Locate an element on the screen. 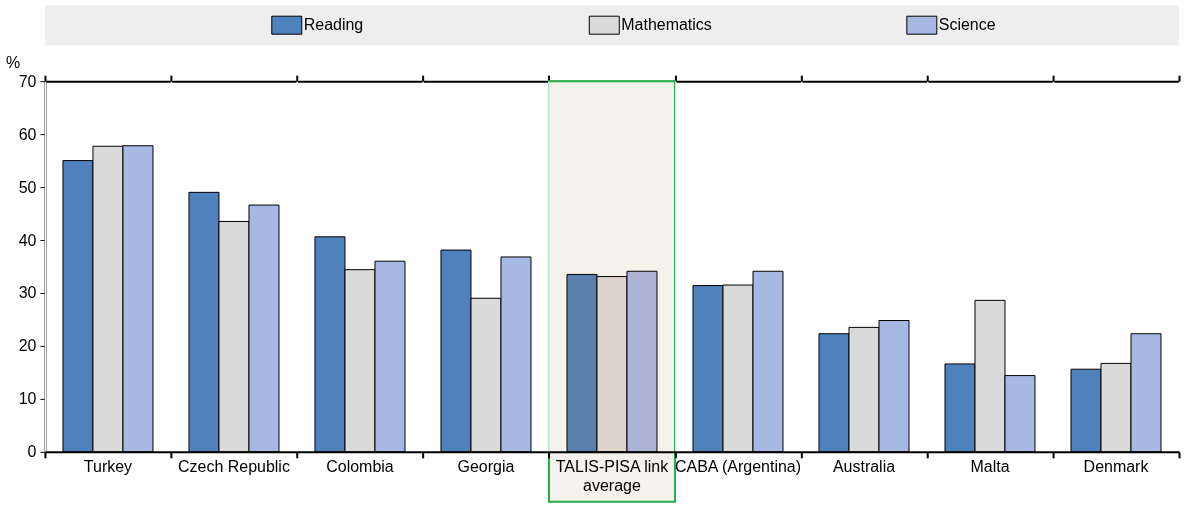 This screenshot has height=505, width=1185. y-tick-label: 20 is located at coordinates (27, 346).